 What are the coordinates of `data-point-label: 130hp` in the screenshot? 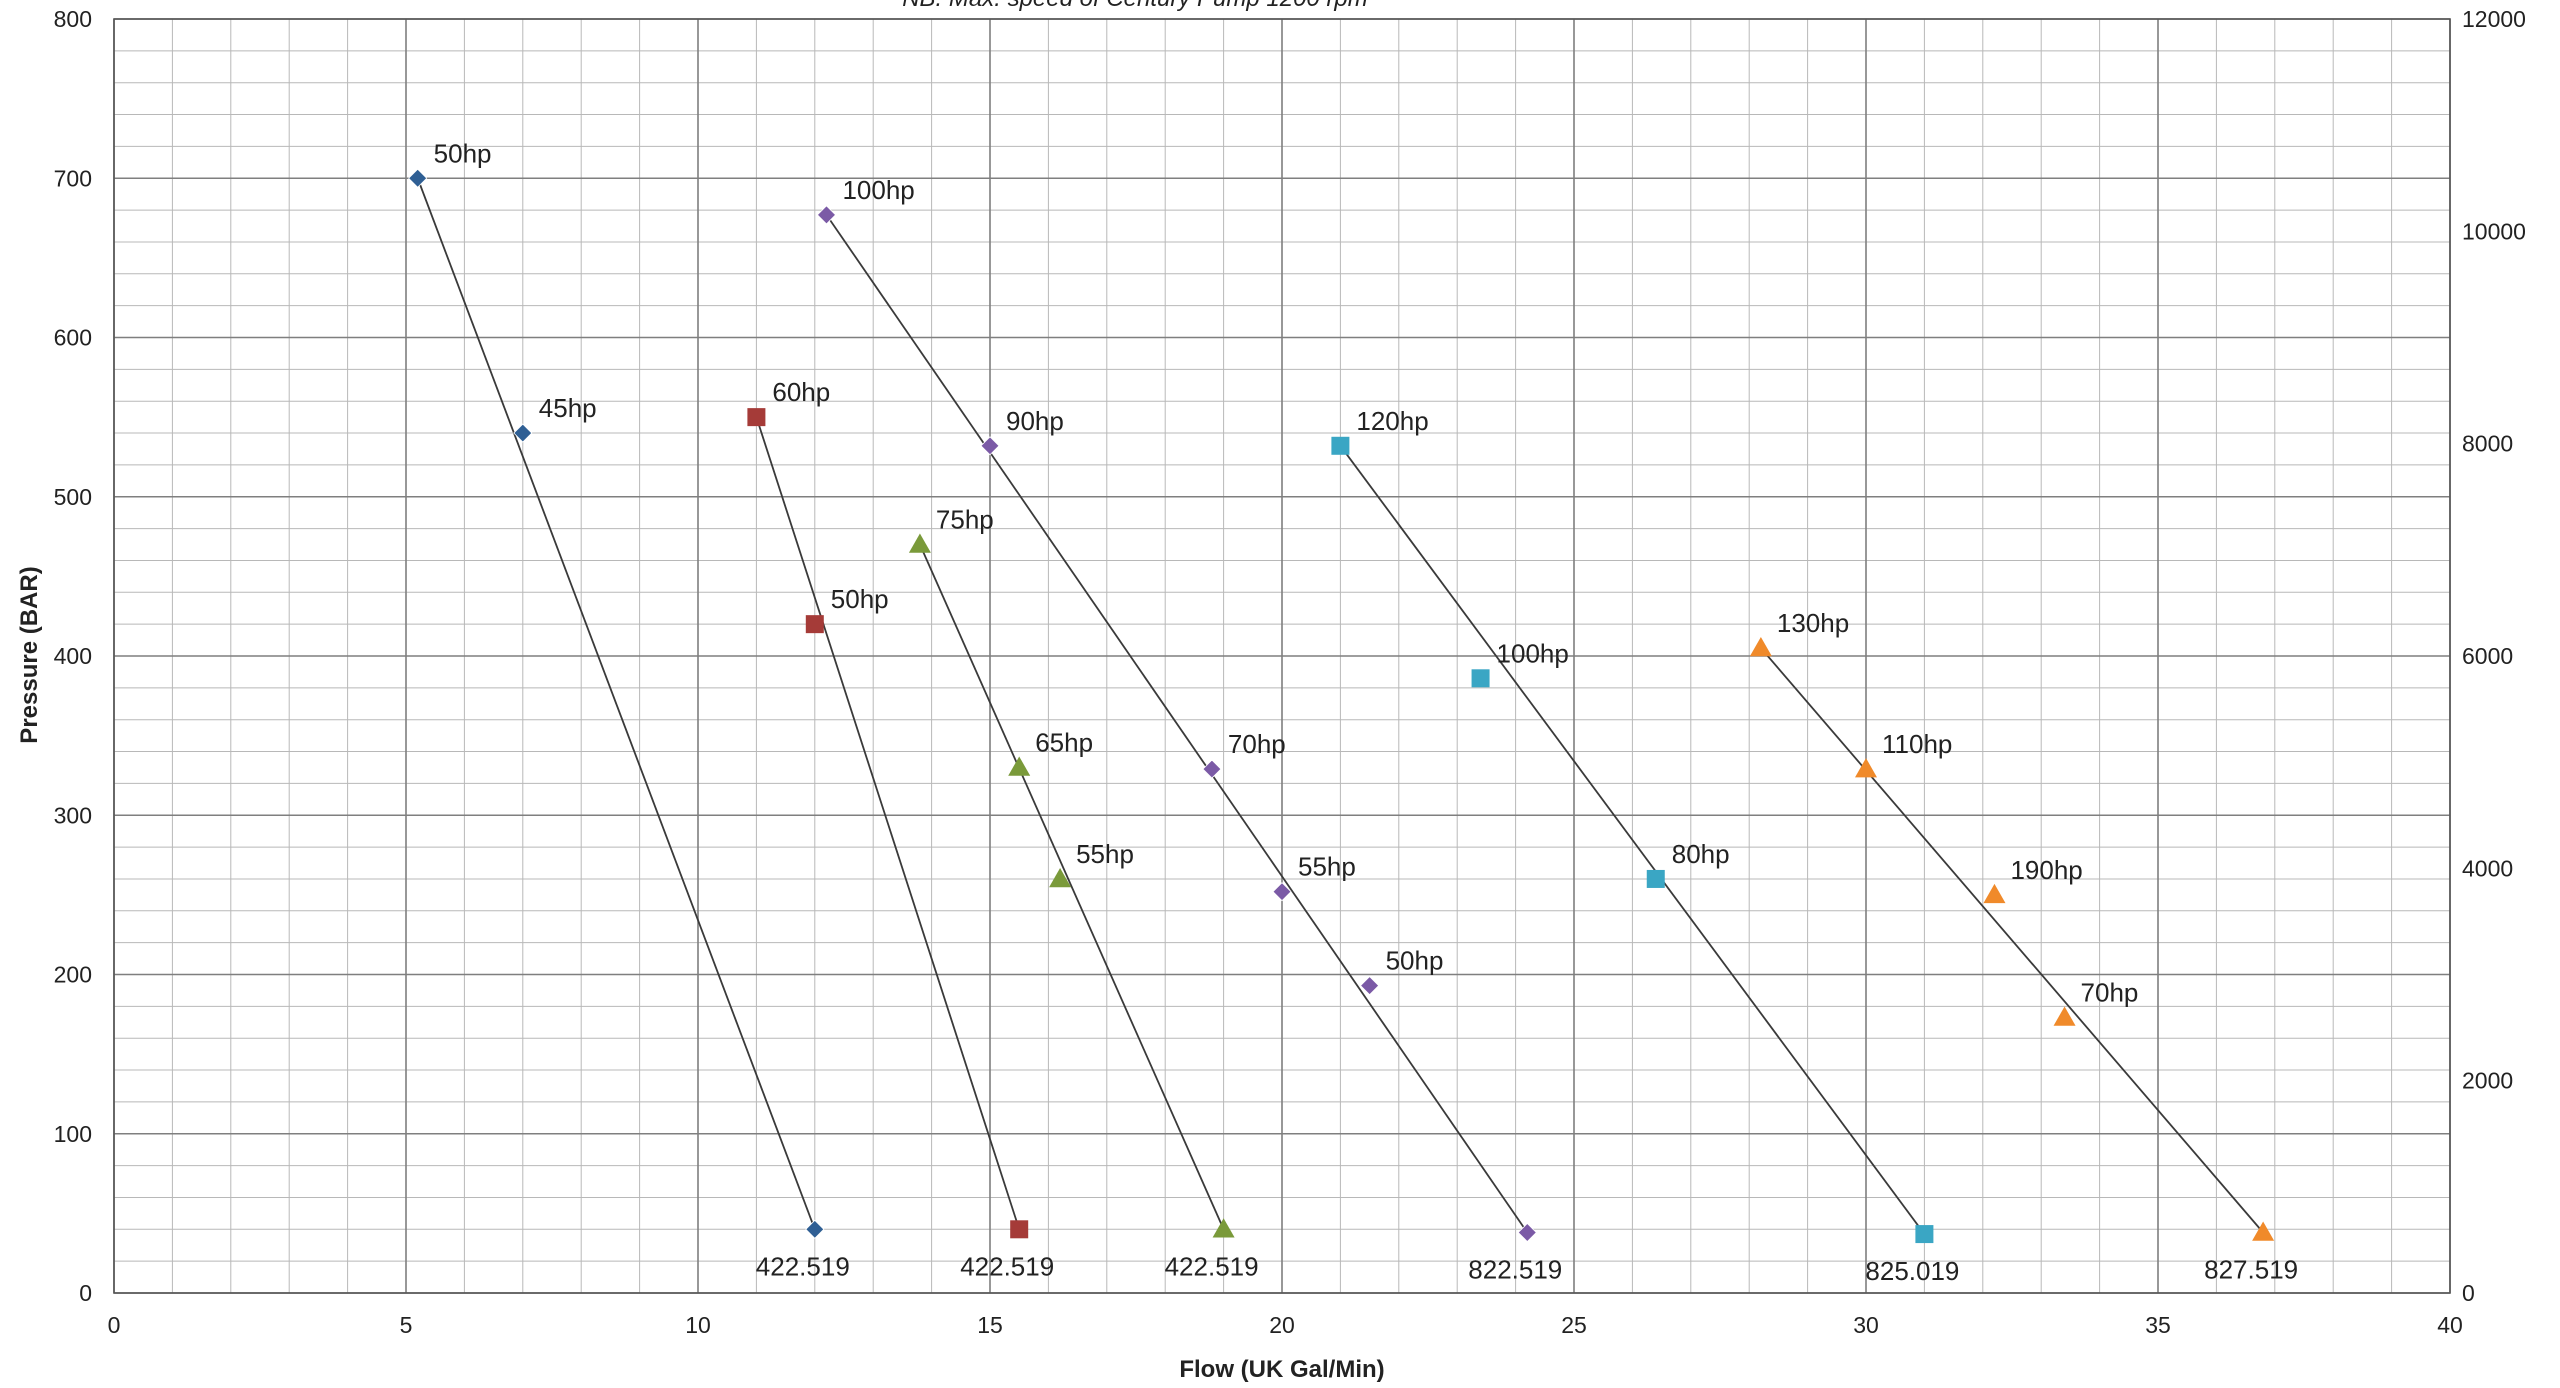 It's located at (1813, 623).